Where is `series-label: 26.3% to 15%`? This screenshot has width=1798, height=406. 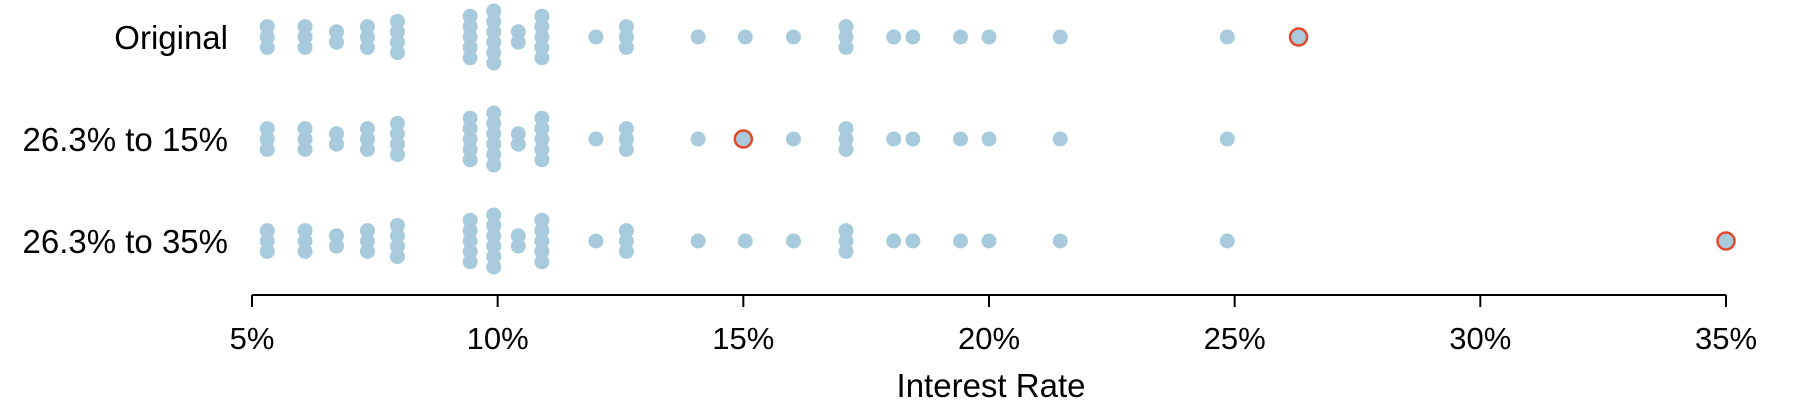
series-label: 26.3% to 15% is located at coordinates (125, 139).